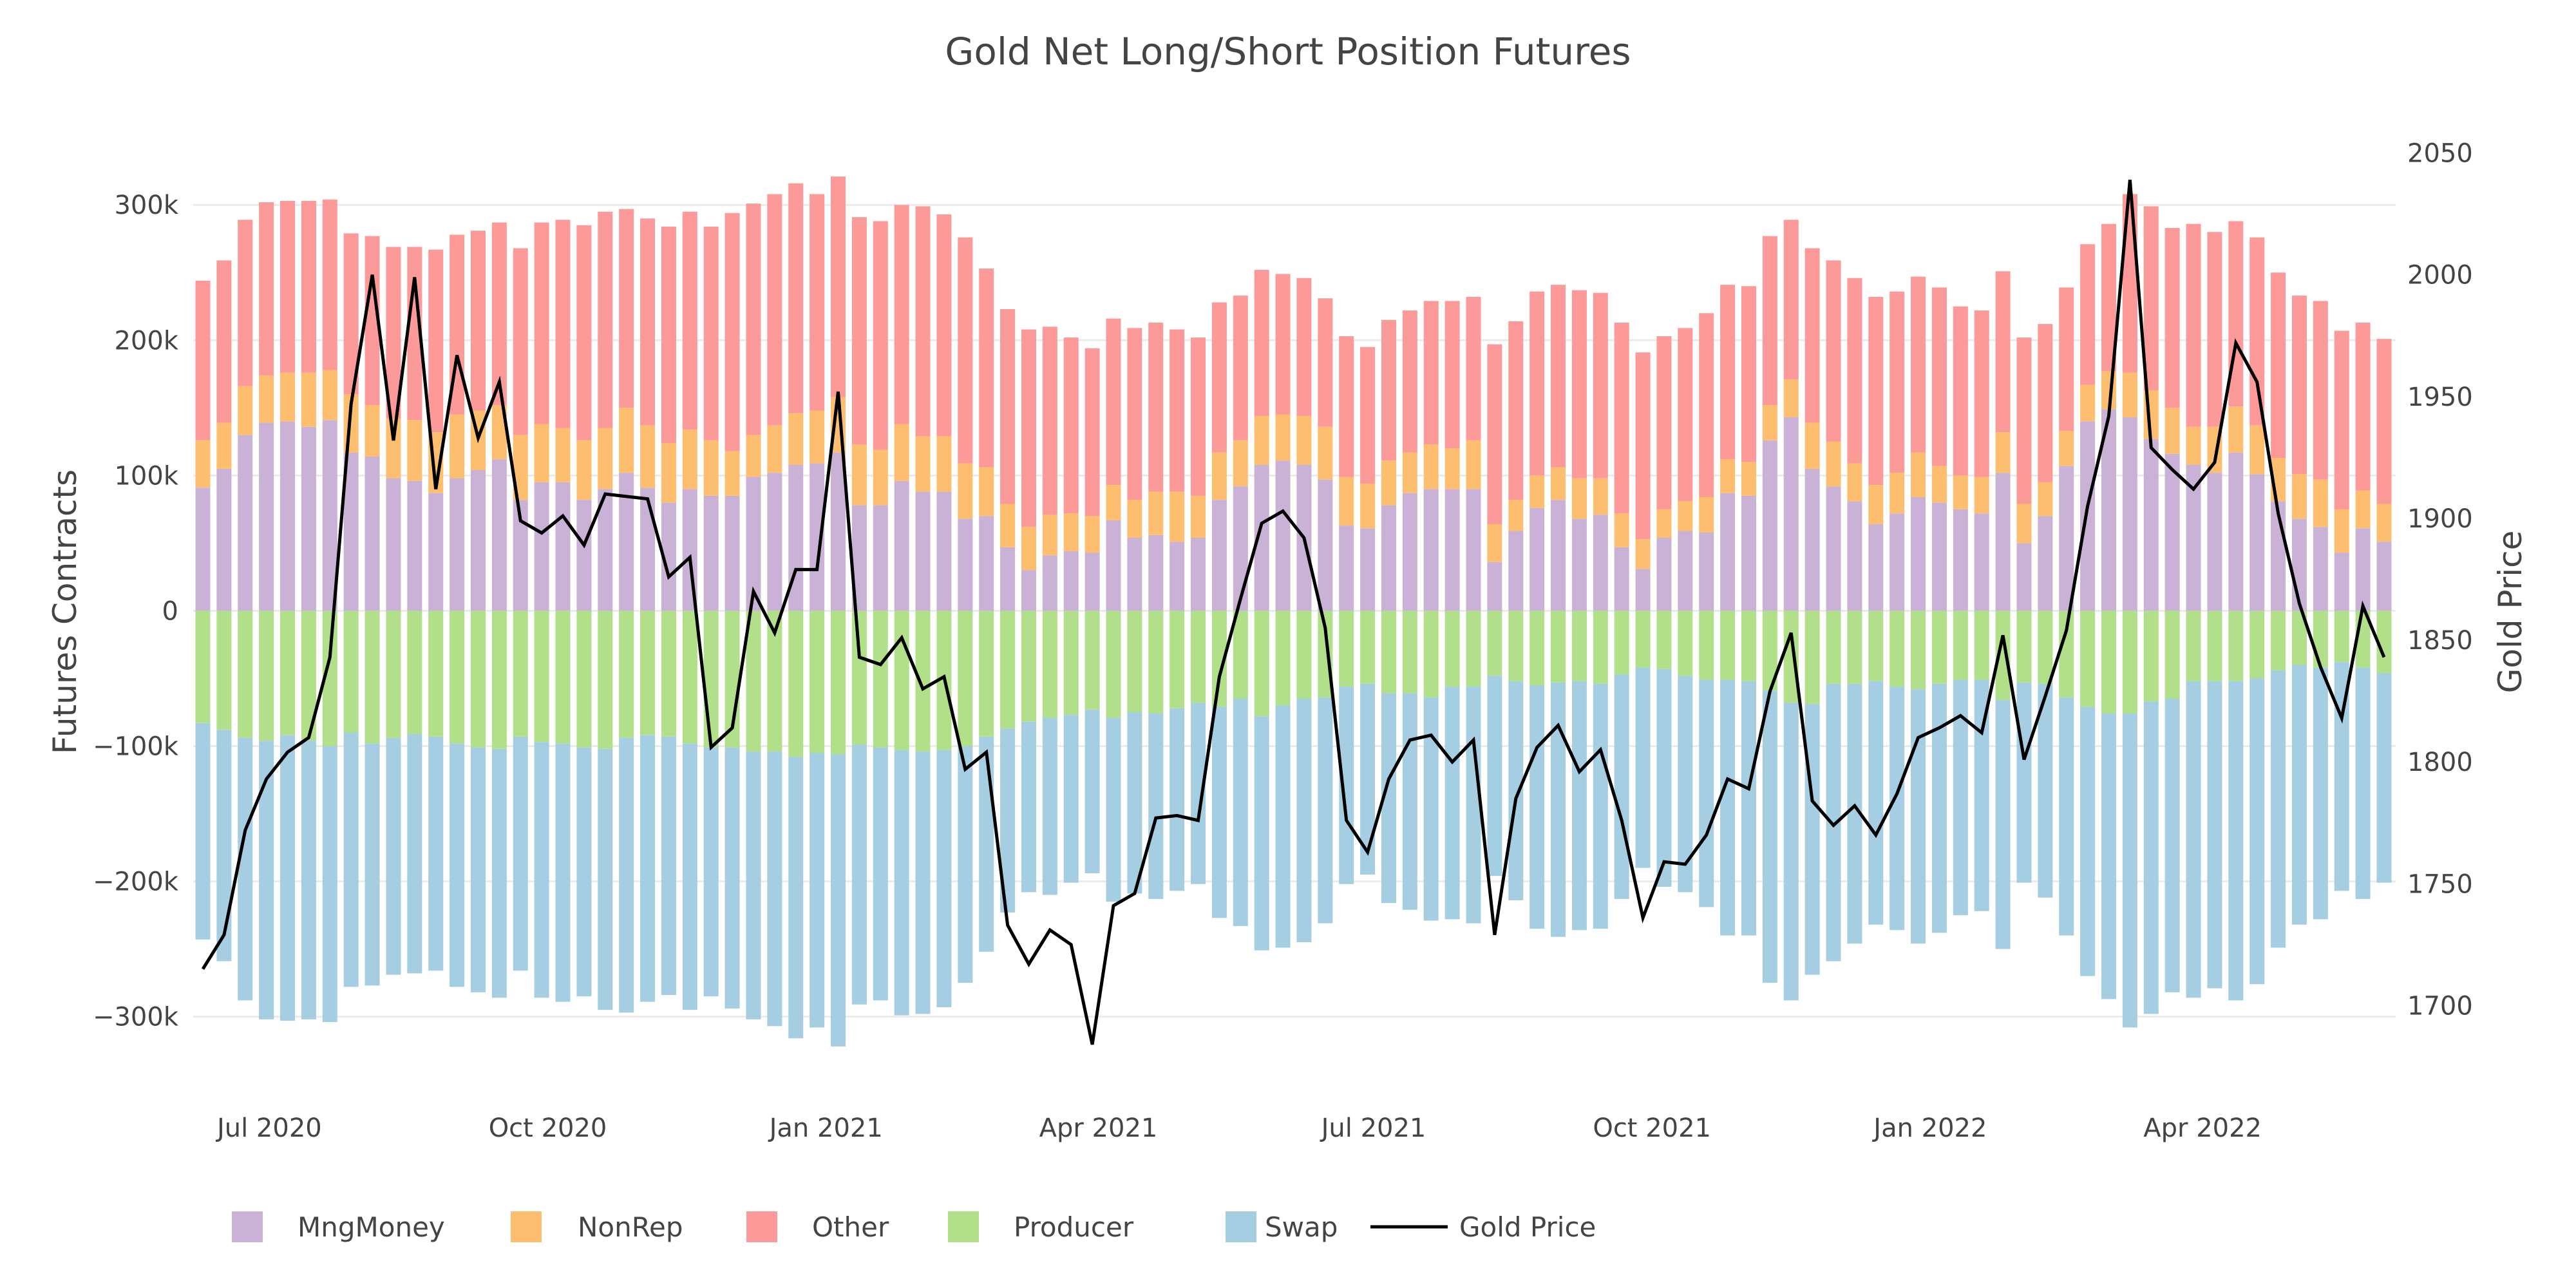 The height and width of the screenshot is (1288, 2576). What do you see at coordinates (1527, 1227) in the screenshot?
I see `legend-label: Gold Price` at bounding box center [1527, 1227].